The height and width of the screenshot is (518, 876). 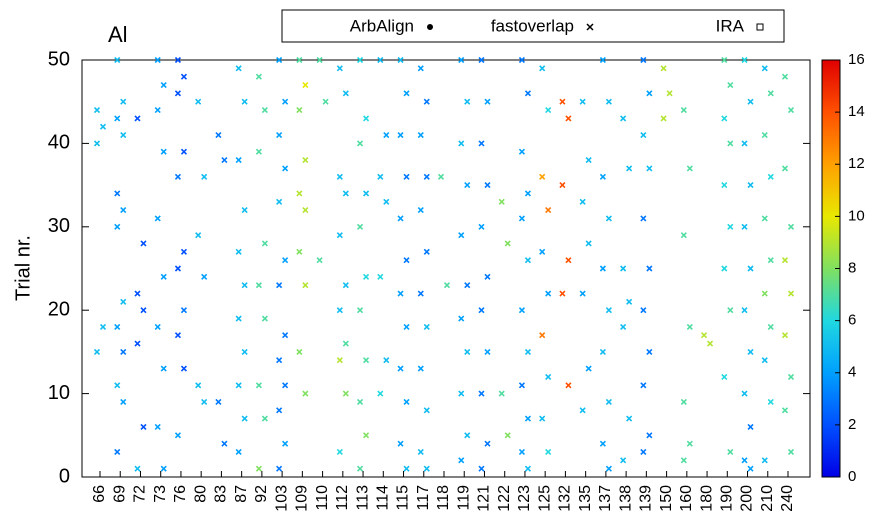 What do you see at coordinates (544, 498) in the screenshot?
I see `x-tick-label: 125` at bounding box center [544, 498].